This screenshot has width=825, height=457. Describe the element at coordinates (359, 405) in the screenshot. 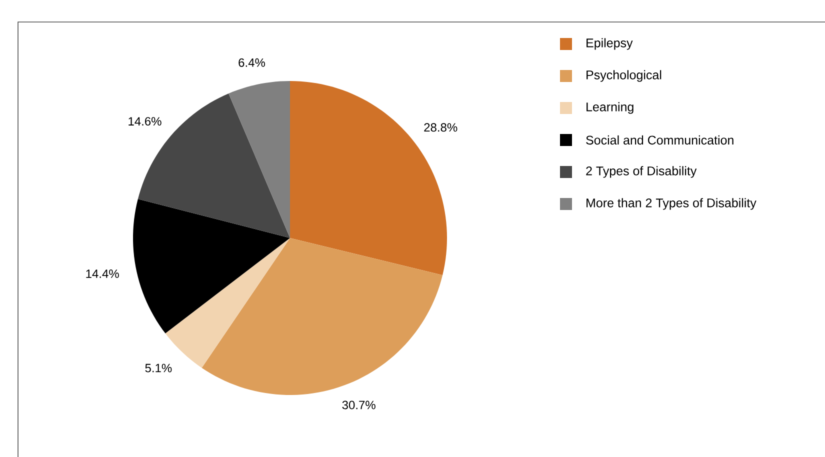

I see `data-label: 30.7%` at that location.